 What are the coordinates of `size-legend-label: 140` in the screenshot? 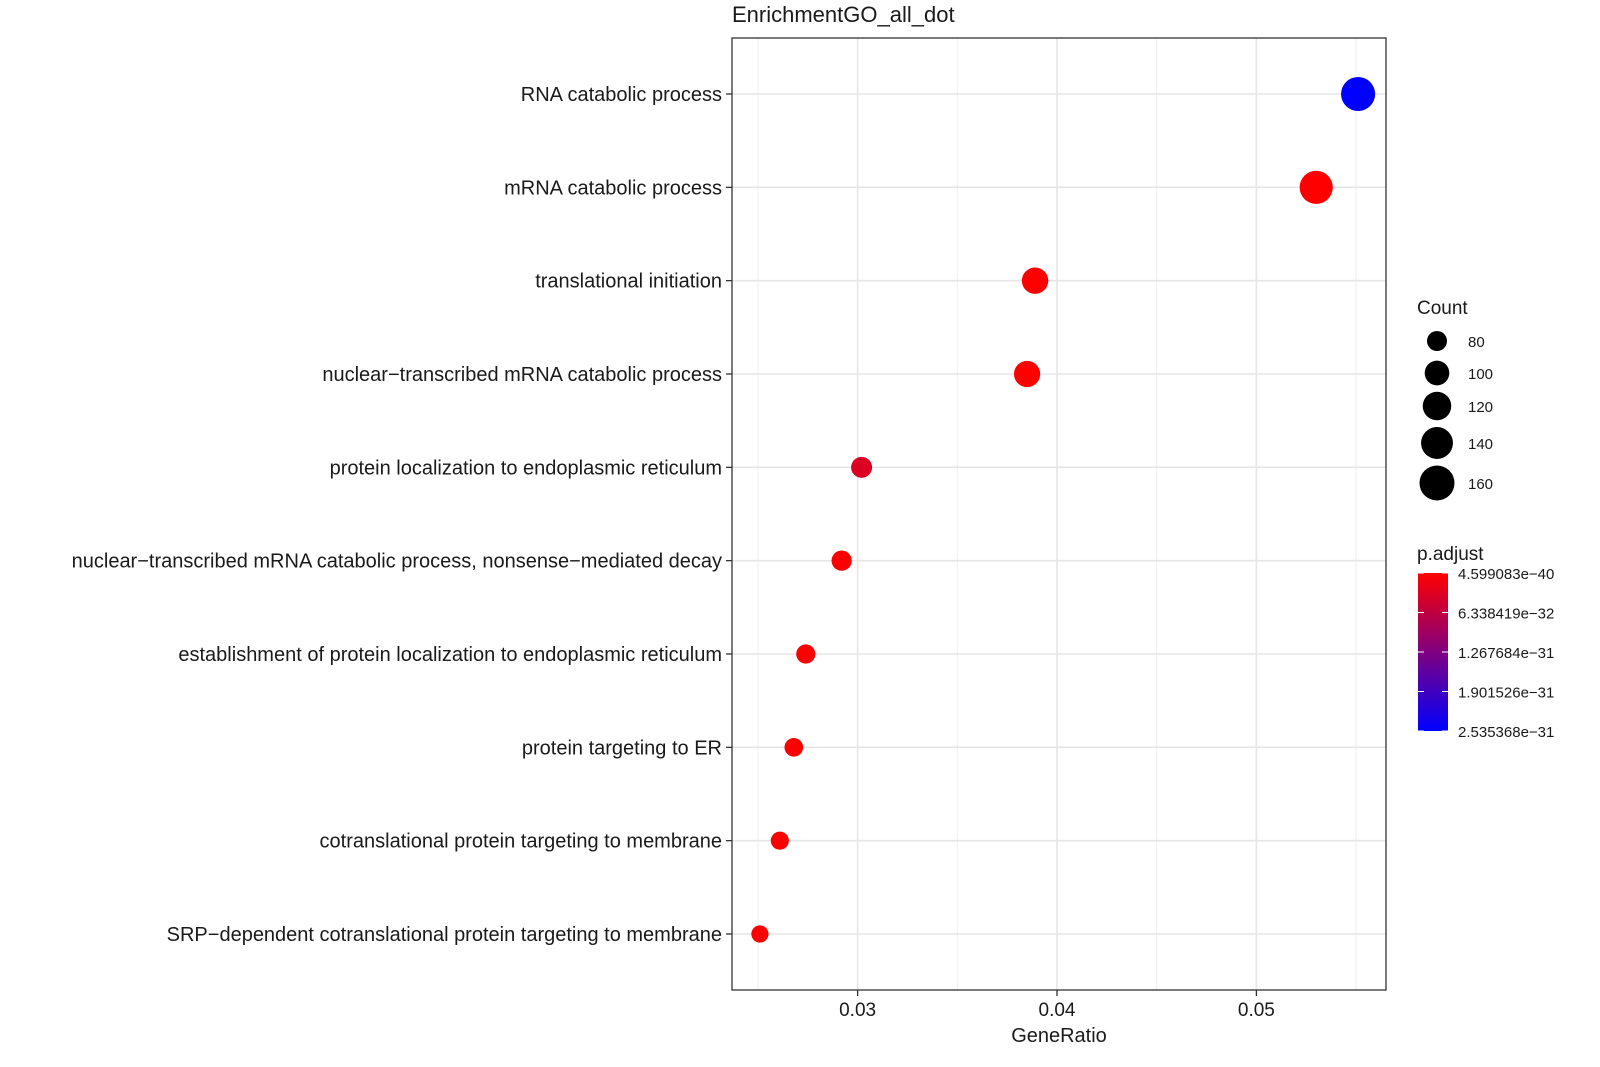 It's located at (1480, 444).